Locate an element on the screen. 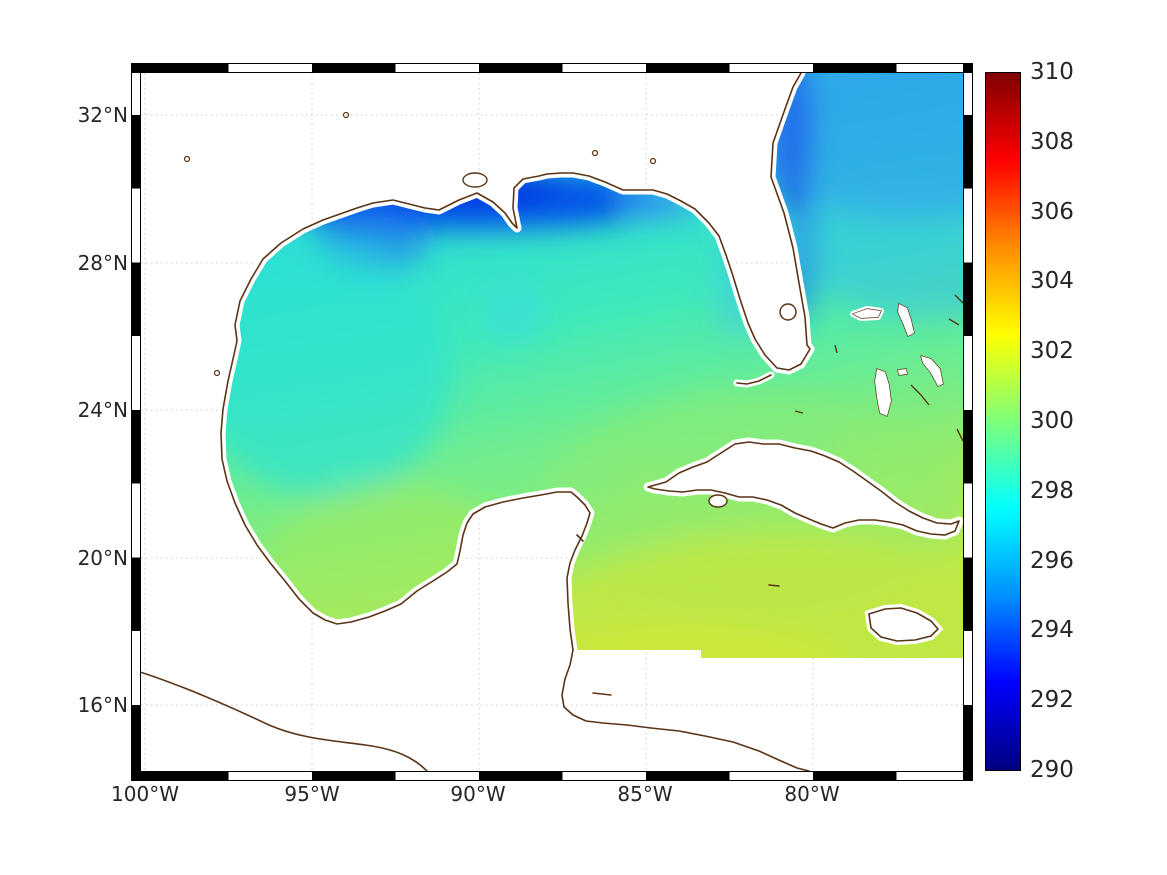 The width and height of the screenshot is (1167, 875). cuba is located at coordinates (803, 488).